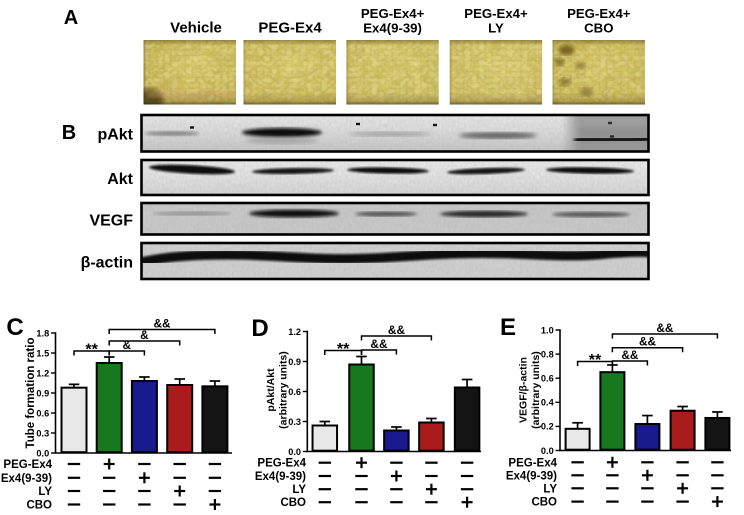 Image resolution: width=744 pixels, height=515 pixels. I want to click on svg-text: 1.8, so click(42, 333).